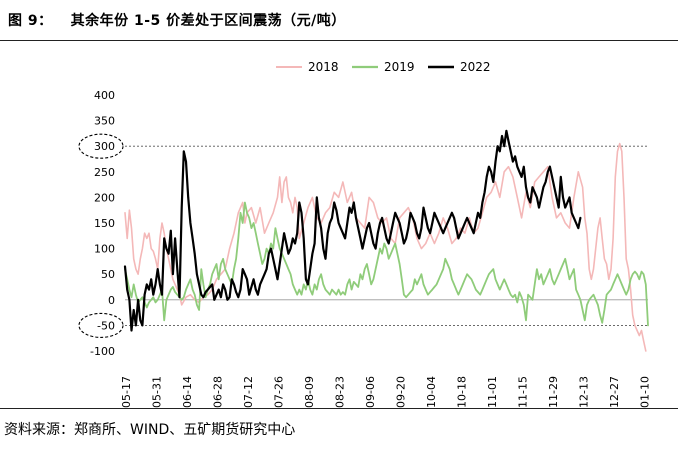 This screenshot has height=449, width=678. I want to click on y-tick-label: 250, so click(104, 172).